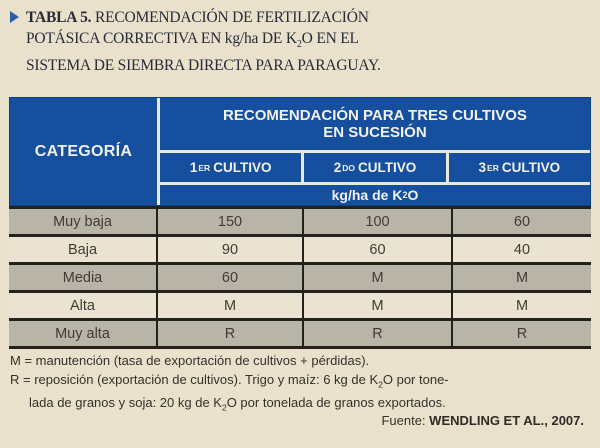 The width and height of the screenshot is (600, 448). What do you see at coordinates (82, 221) in the screenshot?
I see `category-cell: Muy baja` at bounding box center [82, 221].